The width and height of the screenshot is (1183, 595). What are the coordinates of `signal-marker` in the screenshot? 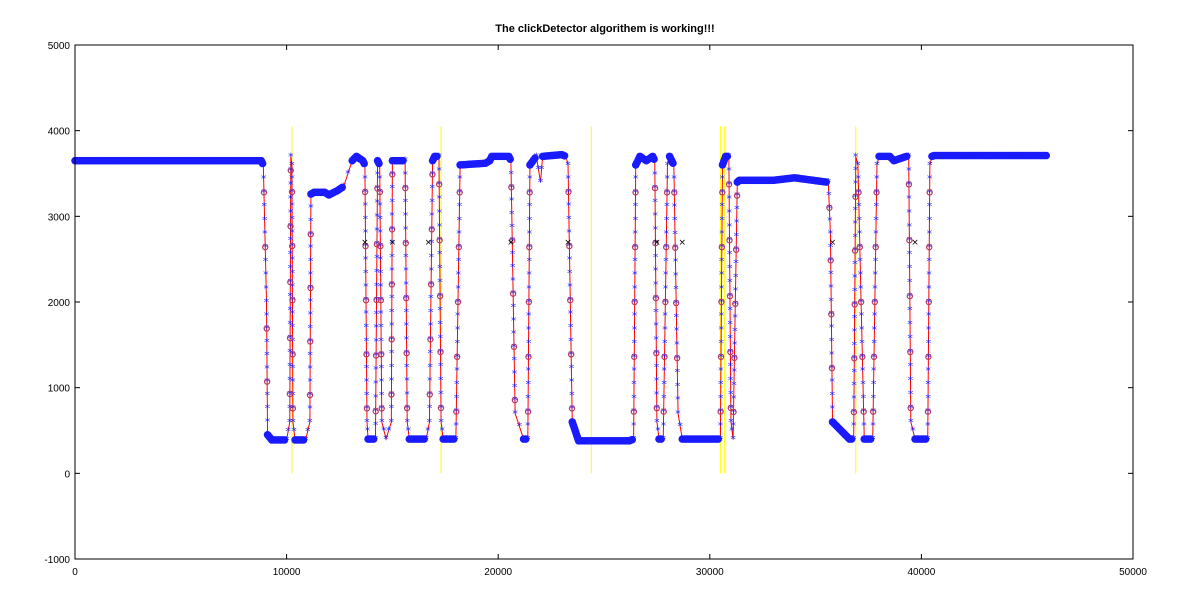 It's located at (632, 439).